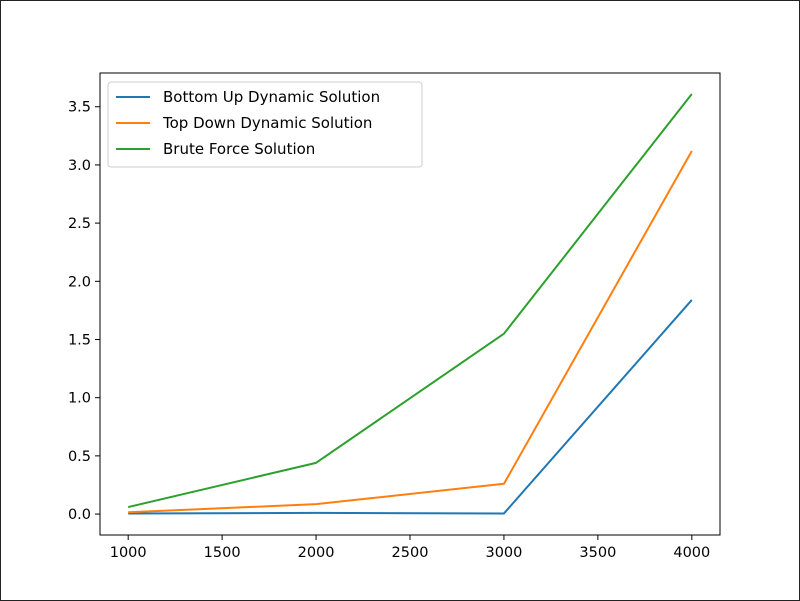 The width and height of the screenshot is (800, 601). What do you see at coordinates (316, 553) in the screenshot?
I see `x-tick-label: 2000` at bounding box center [316, 553].